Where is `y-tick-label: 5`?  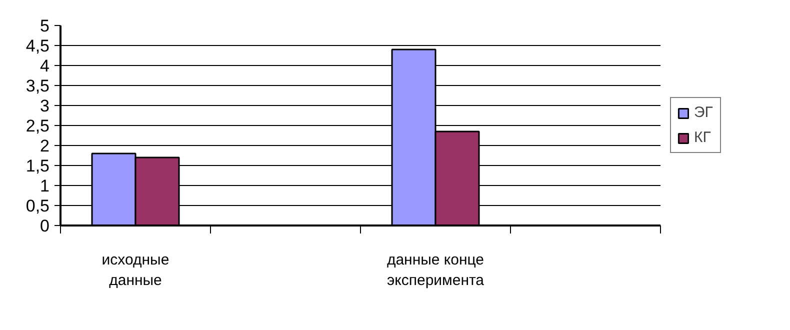
y-tick-label: 5 is located at coordinates (45, 26).